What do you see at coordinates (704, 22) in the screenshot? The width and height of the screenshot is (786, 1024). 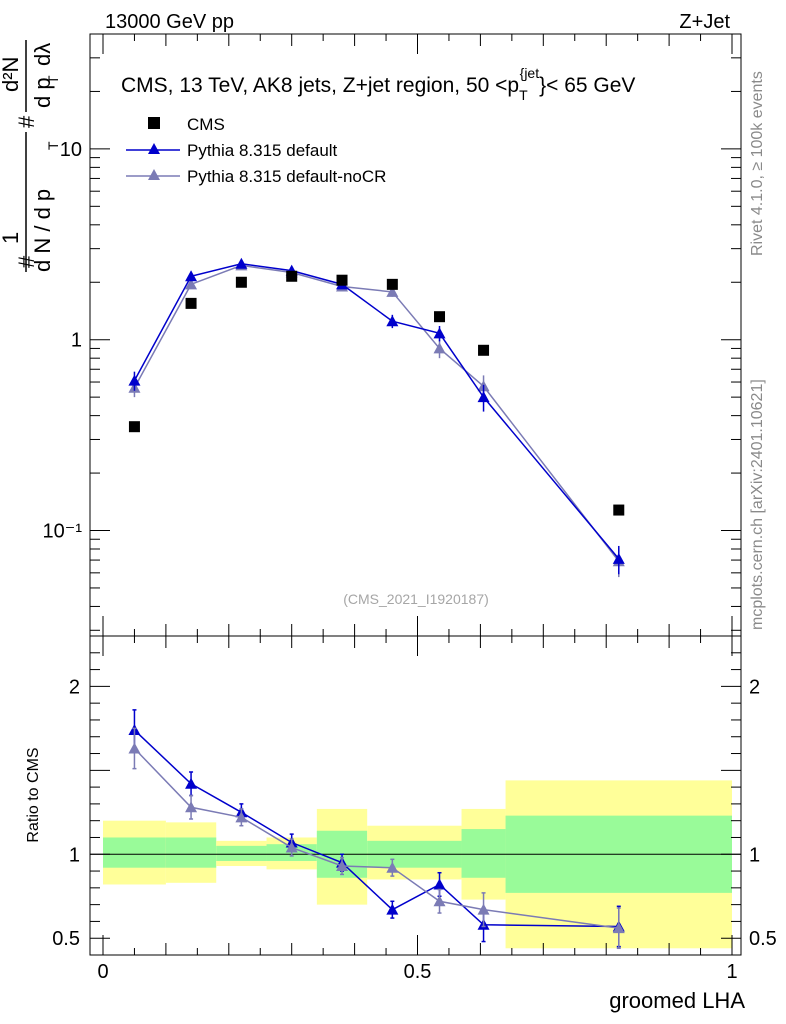 I see `header-right: Z+Jet` at bounding box center [704, 22].